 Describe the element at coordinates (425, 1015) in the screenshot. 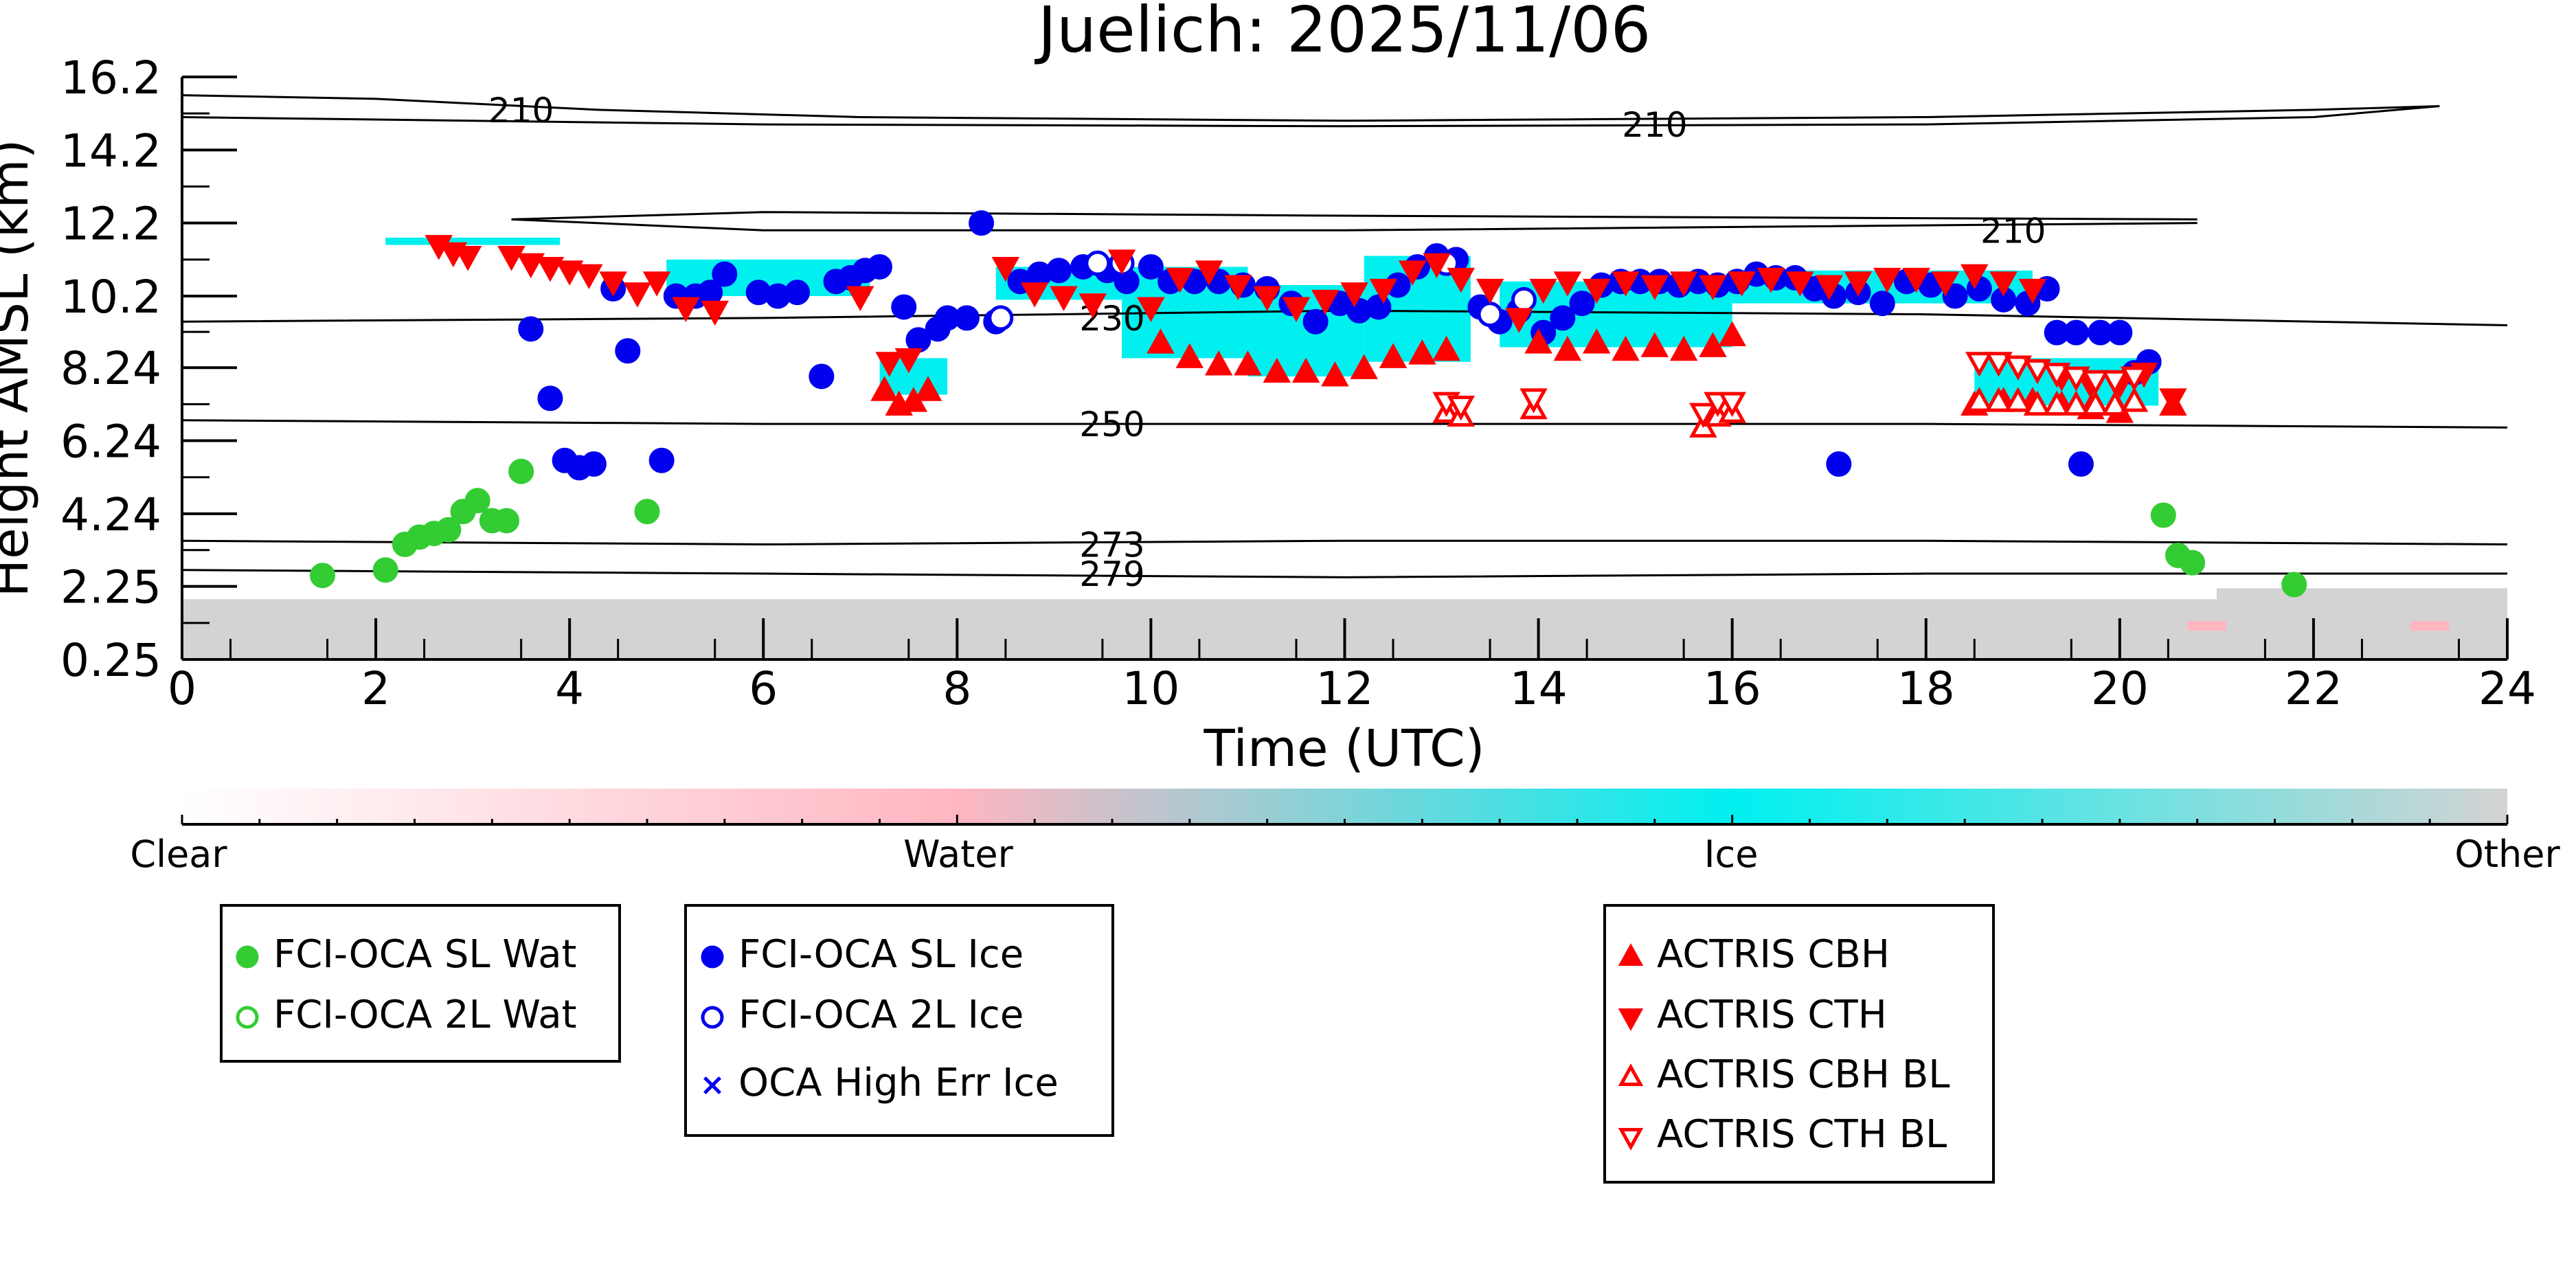

I see `legend-label-2l-wat: FCI-OCA 2L Wat` at that location.